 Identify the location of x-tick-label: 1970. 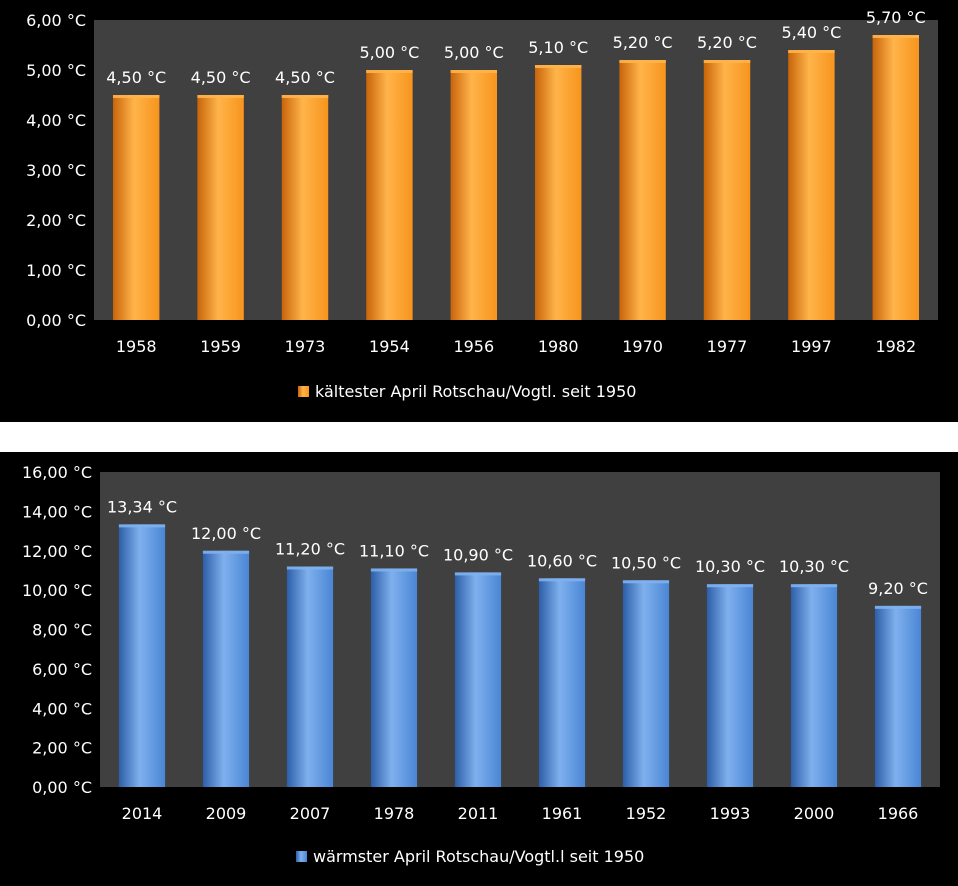
(642, 346).